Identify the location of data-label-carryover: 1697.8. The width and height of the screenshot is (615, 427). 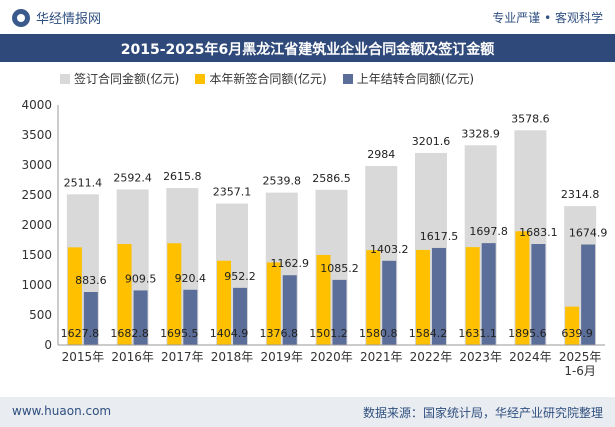
(488, 231).